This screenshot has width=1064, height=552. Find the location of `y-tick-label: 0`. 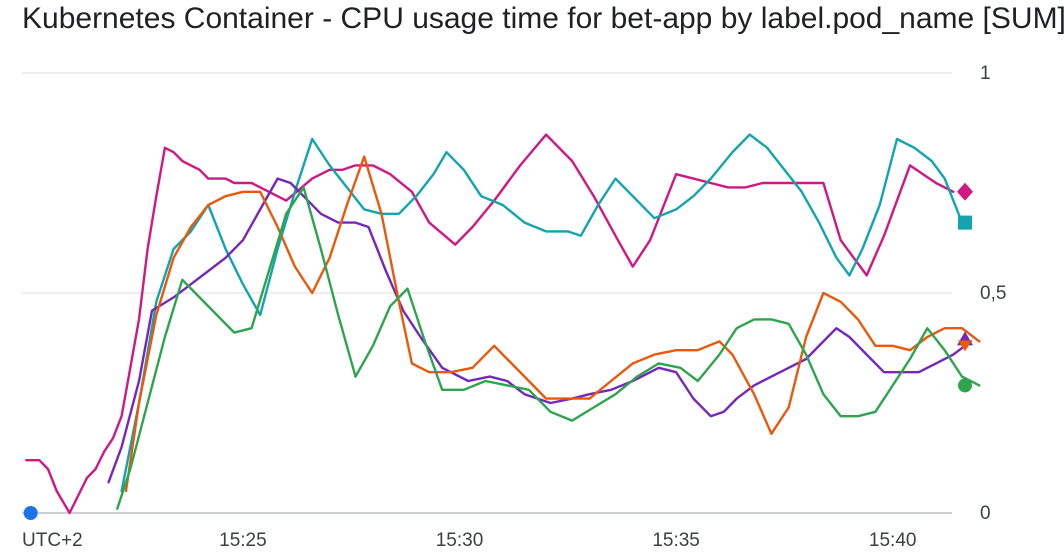

y-tick-label: 0 is located at coordinates (985, 513).